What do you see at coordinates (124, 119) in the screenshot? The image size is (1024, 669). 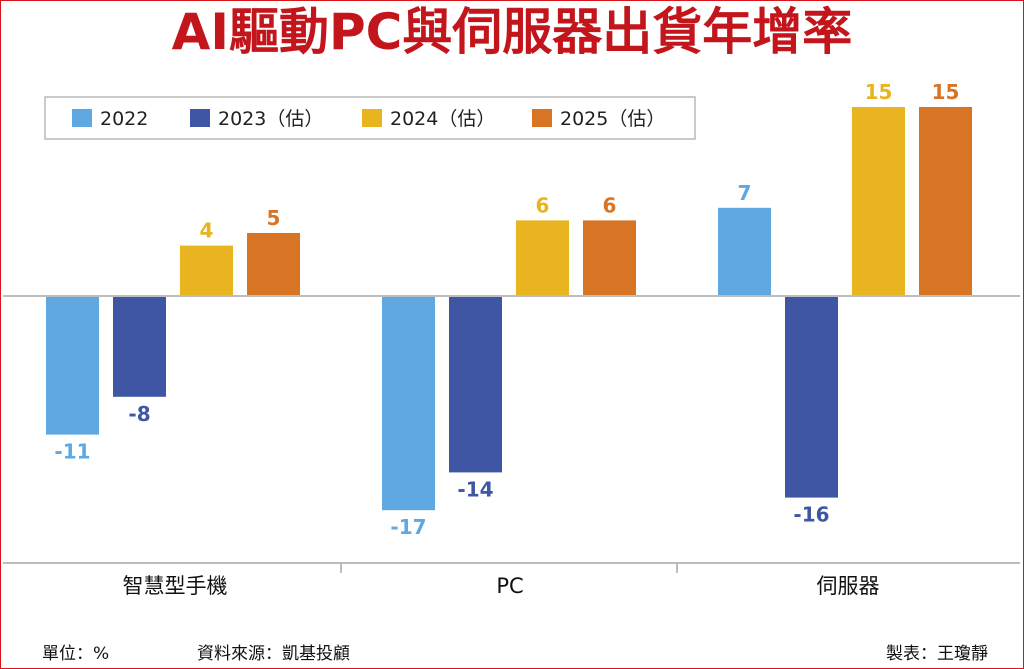 I see `legend-label-1: 2022` at bounding box center [124, 119].